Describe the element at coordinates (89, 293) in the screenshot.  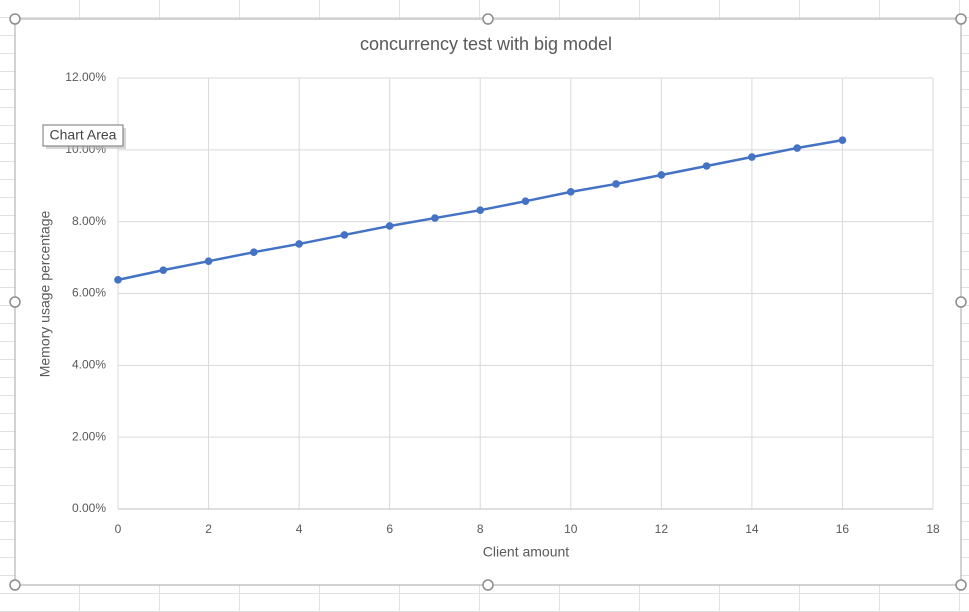
I see `y-tick-label: 6.00%` at that location.